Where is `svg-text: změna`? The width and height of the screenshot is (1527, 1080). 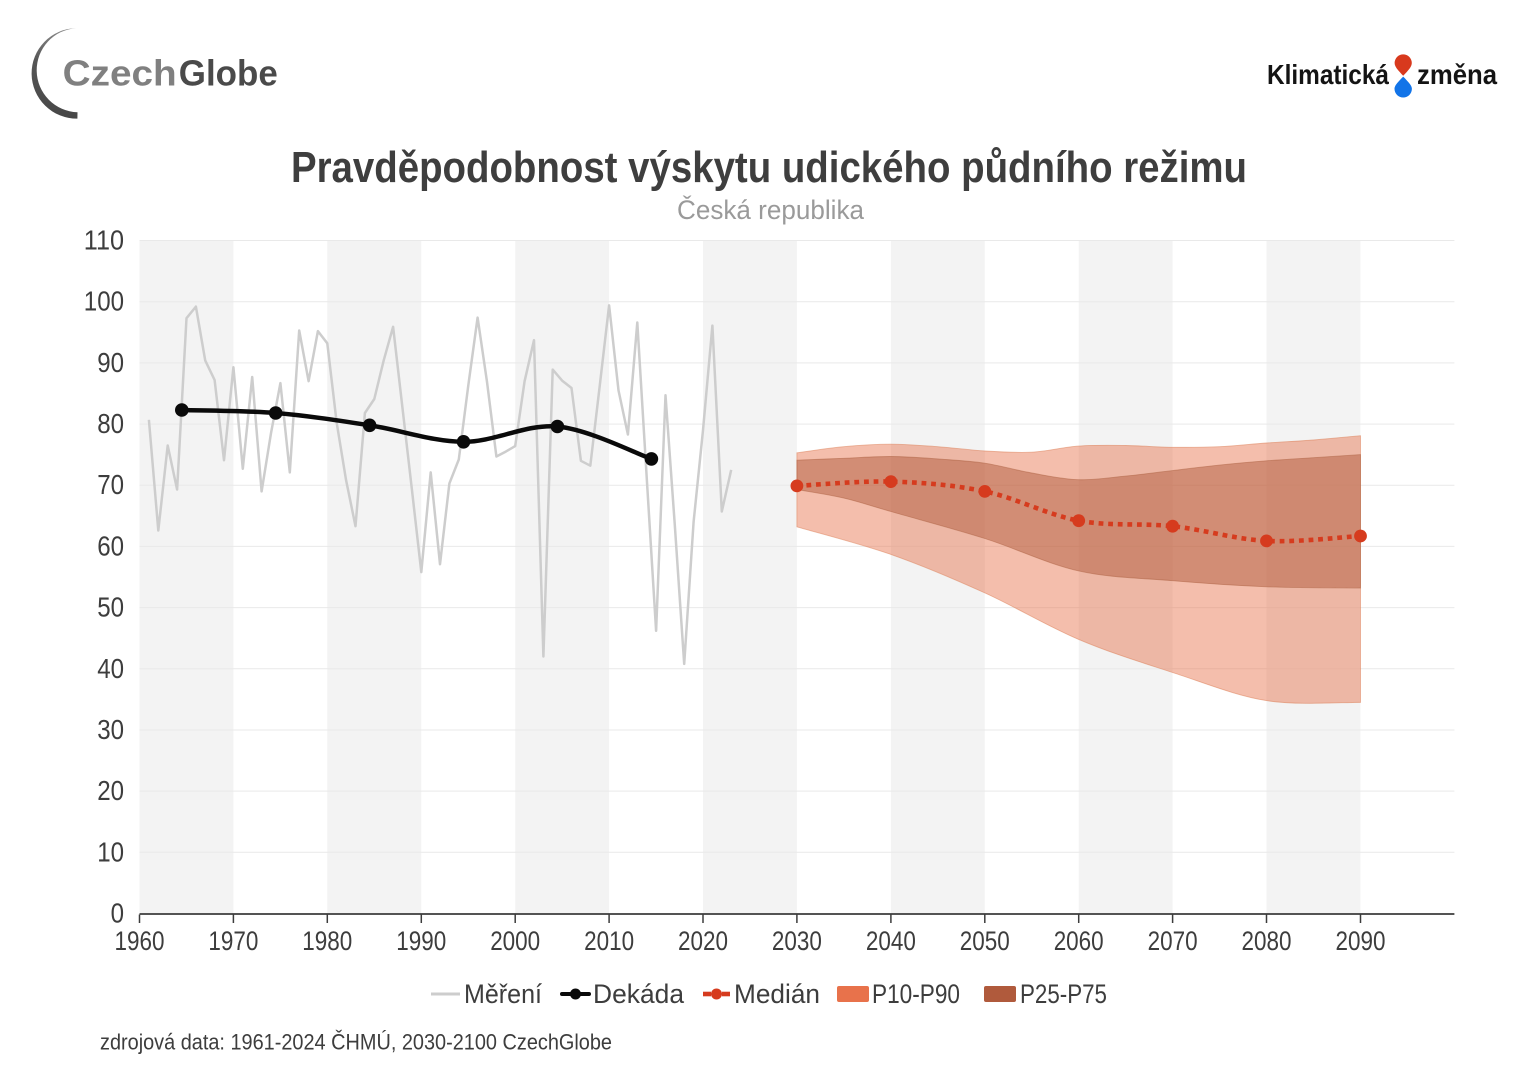 svg-text: změna is located at coordinates (1457, 74).